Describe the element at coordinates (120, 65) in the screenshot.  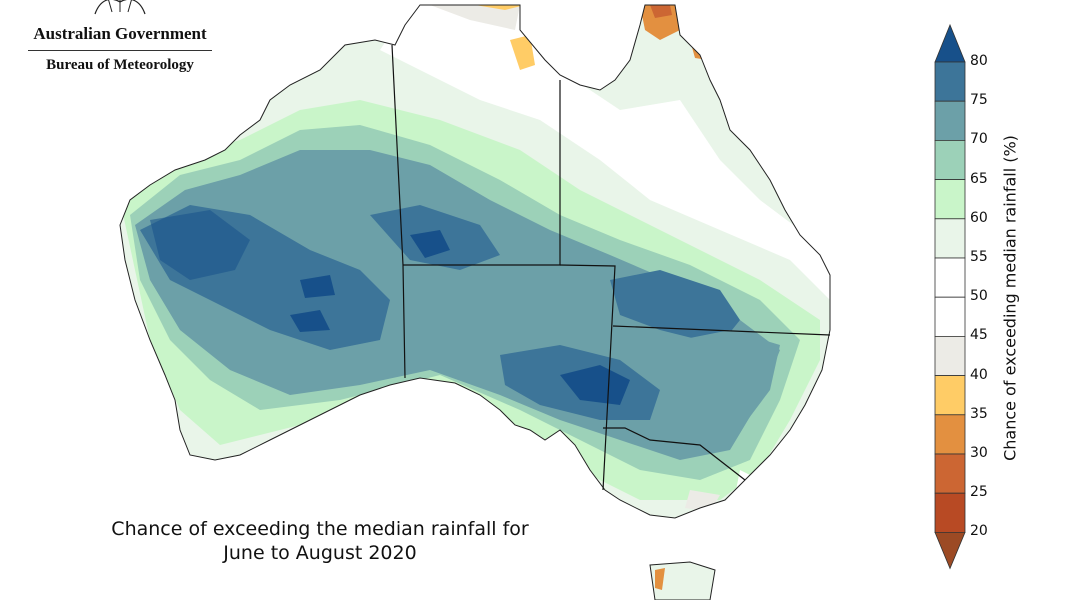
I see `bureau-title: Bureau of Meteorology` at that location.